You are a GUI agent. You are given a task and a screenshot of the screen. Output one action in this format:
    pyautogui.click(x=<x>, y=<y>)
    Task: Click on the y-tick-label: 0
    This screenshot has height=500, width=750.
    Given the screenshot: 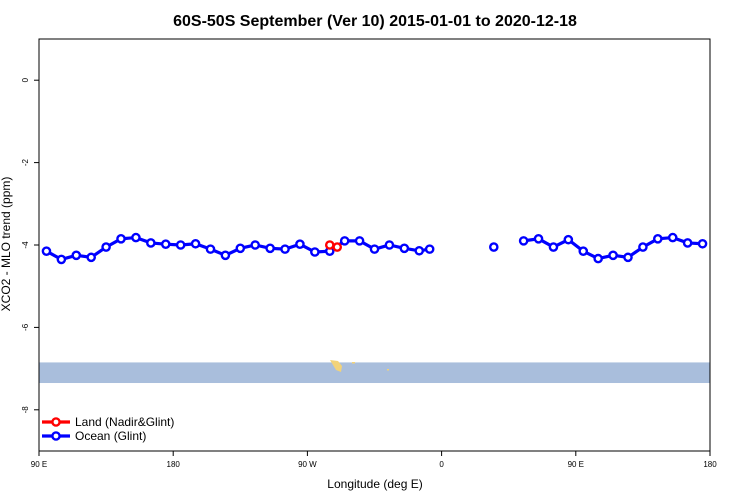 What is the action you would take?
    pyautogui.click(x=25, y=79)
    